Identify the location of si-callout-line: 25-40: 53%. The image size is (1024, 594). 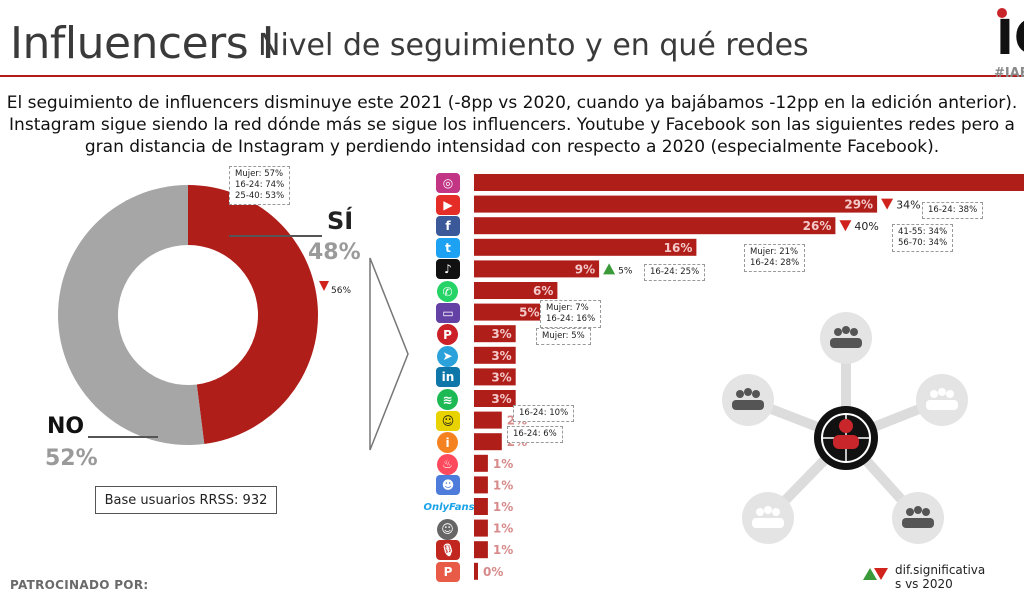
(260, 196).